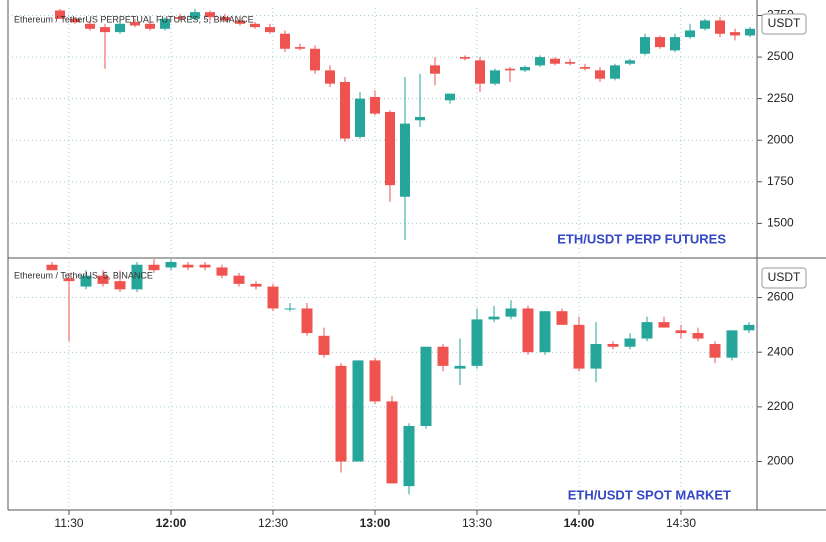 This screenshot has width=826, height=542. I want to click on x-tick-label: 11:30, so click(68, 523).